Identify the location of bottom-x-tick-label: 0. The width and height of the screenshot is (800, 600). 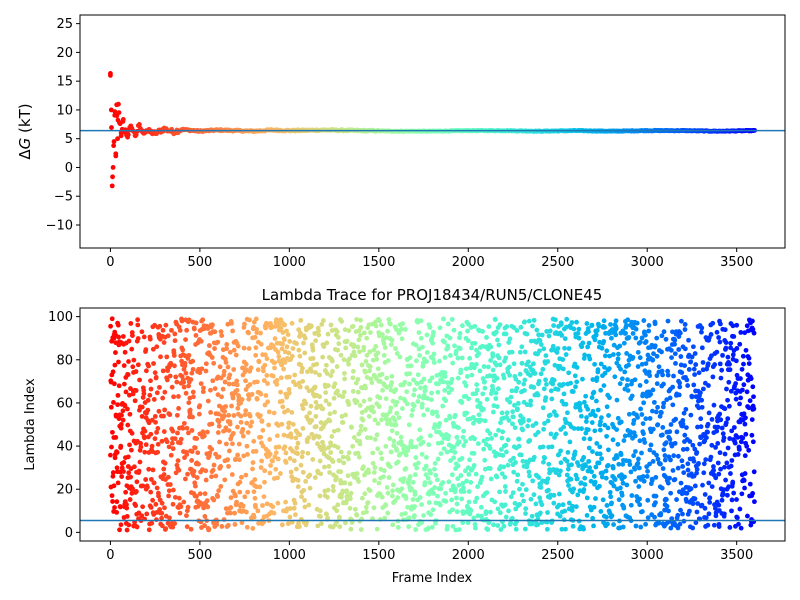
(110, 555).